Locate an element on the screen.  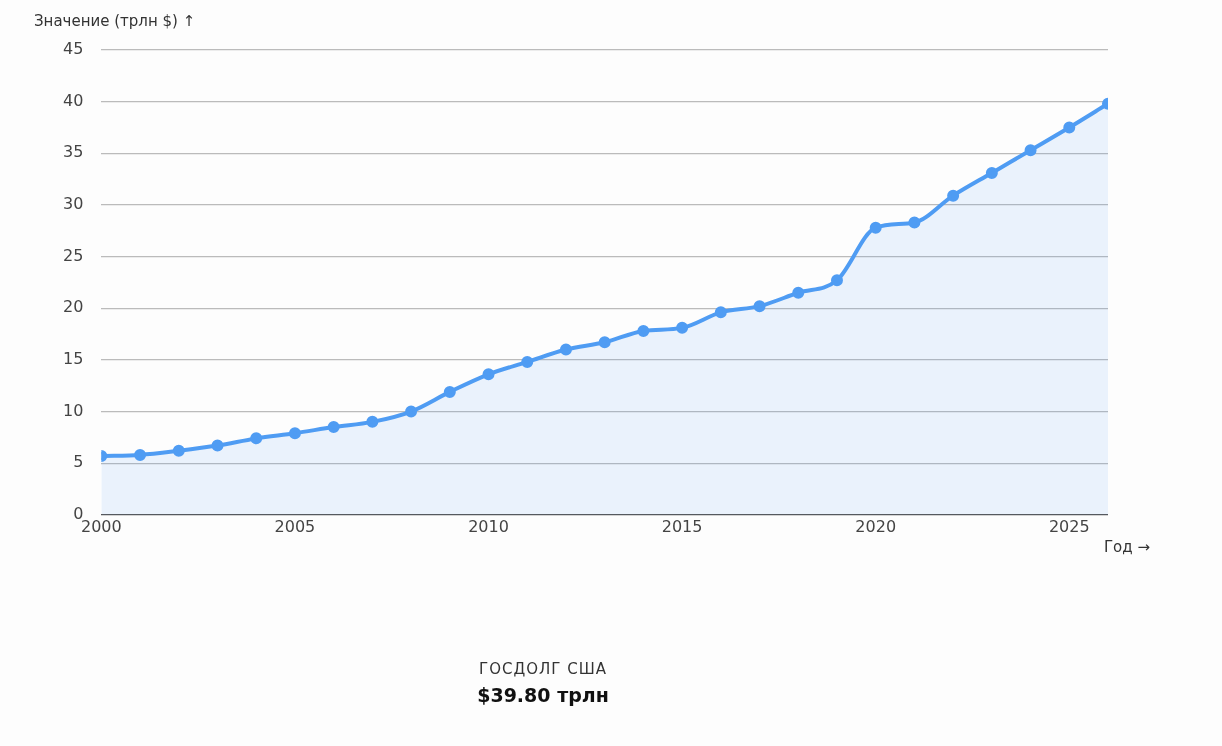
y-axis-title: Значение (трлн $) ↑ is located at coordinates (115, 21).